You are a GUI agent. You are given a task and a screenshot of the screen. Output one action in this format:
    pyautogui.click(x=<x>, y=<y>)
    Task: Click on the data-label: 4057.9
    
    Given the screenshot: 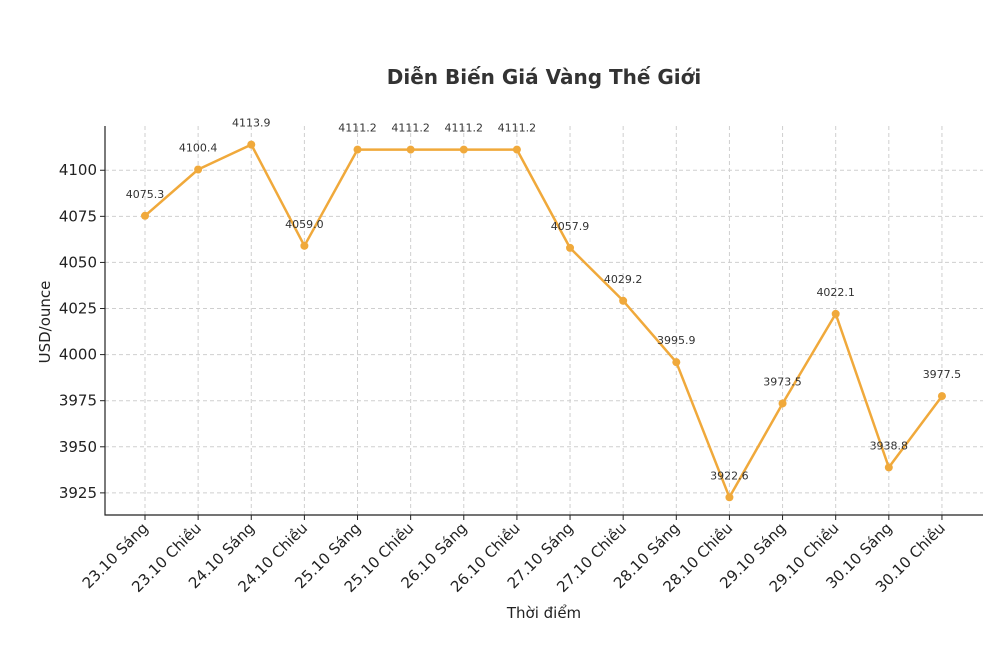 What is the action you would take?
    pyautogui.click(x=570, y=226)
    